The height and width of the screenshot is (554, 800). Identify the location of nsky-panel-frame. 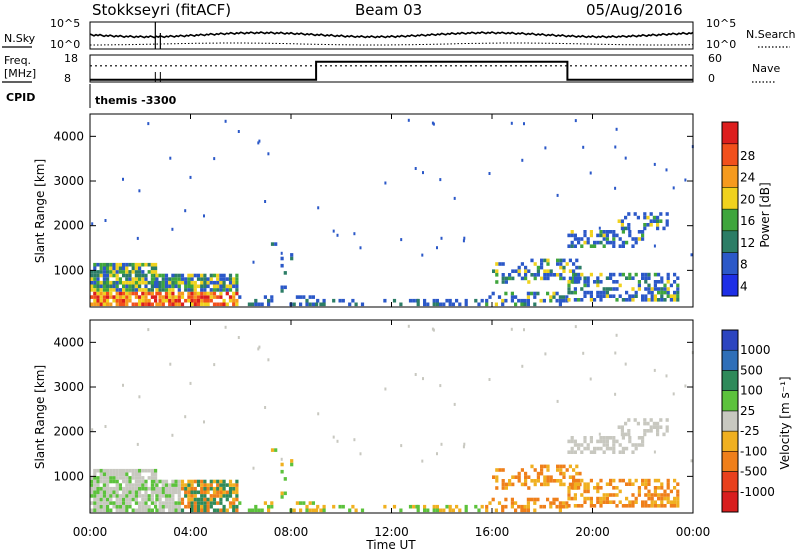
(391, 35).